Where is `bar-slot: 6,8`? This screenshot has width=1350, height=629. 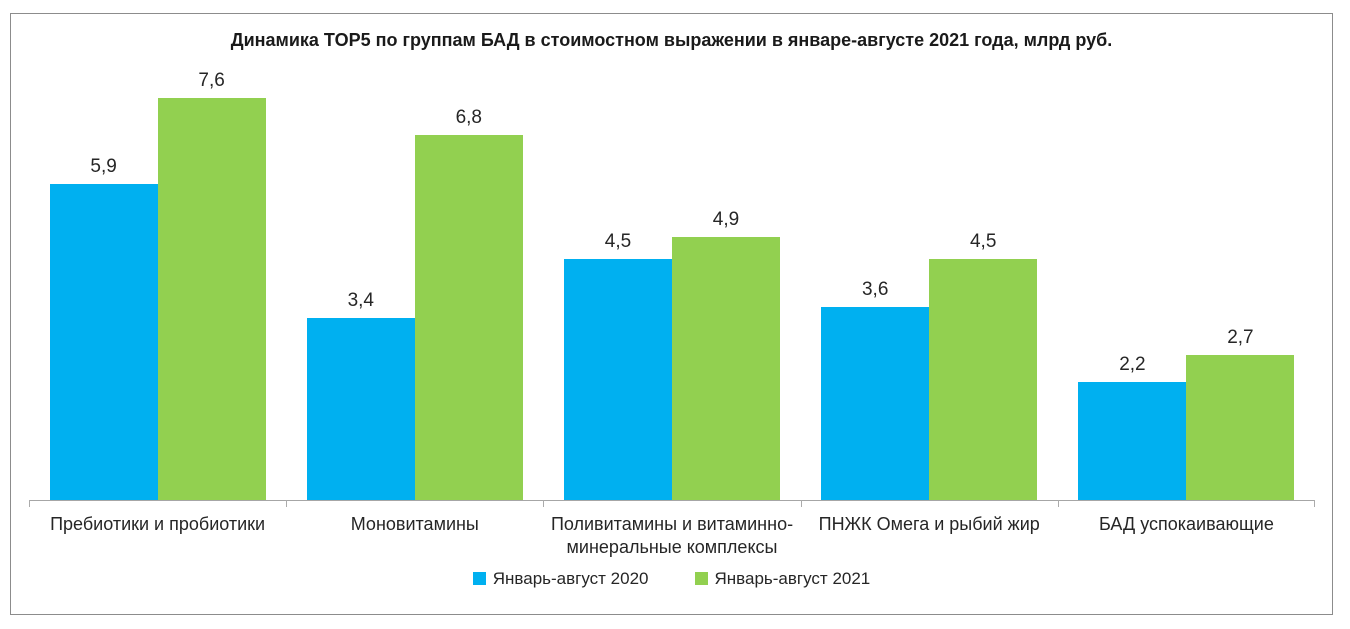 bar-slot: 6,8 is located at coordinates (468, 285).